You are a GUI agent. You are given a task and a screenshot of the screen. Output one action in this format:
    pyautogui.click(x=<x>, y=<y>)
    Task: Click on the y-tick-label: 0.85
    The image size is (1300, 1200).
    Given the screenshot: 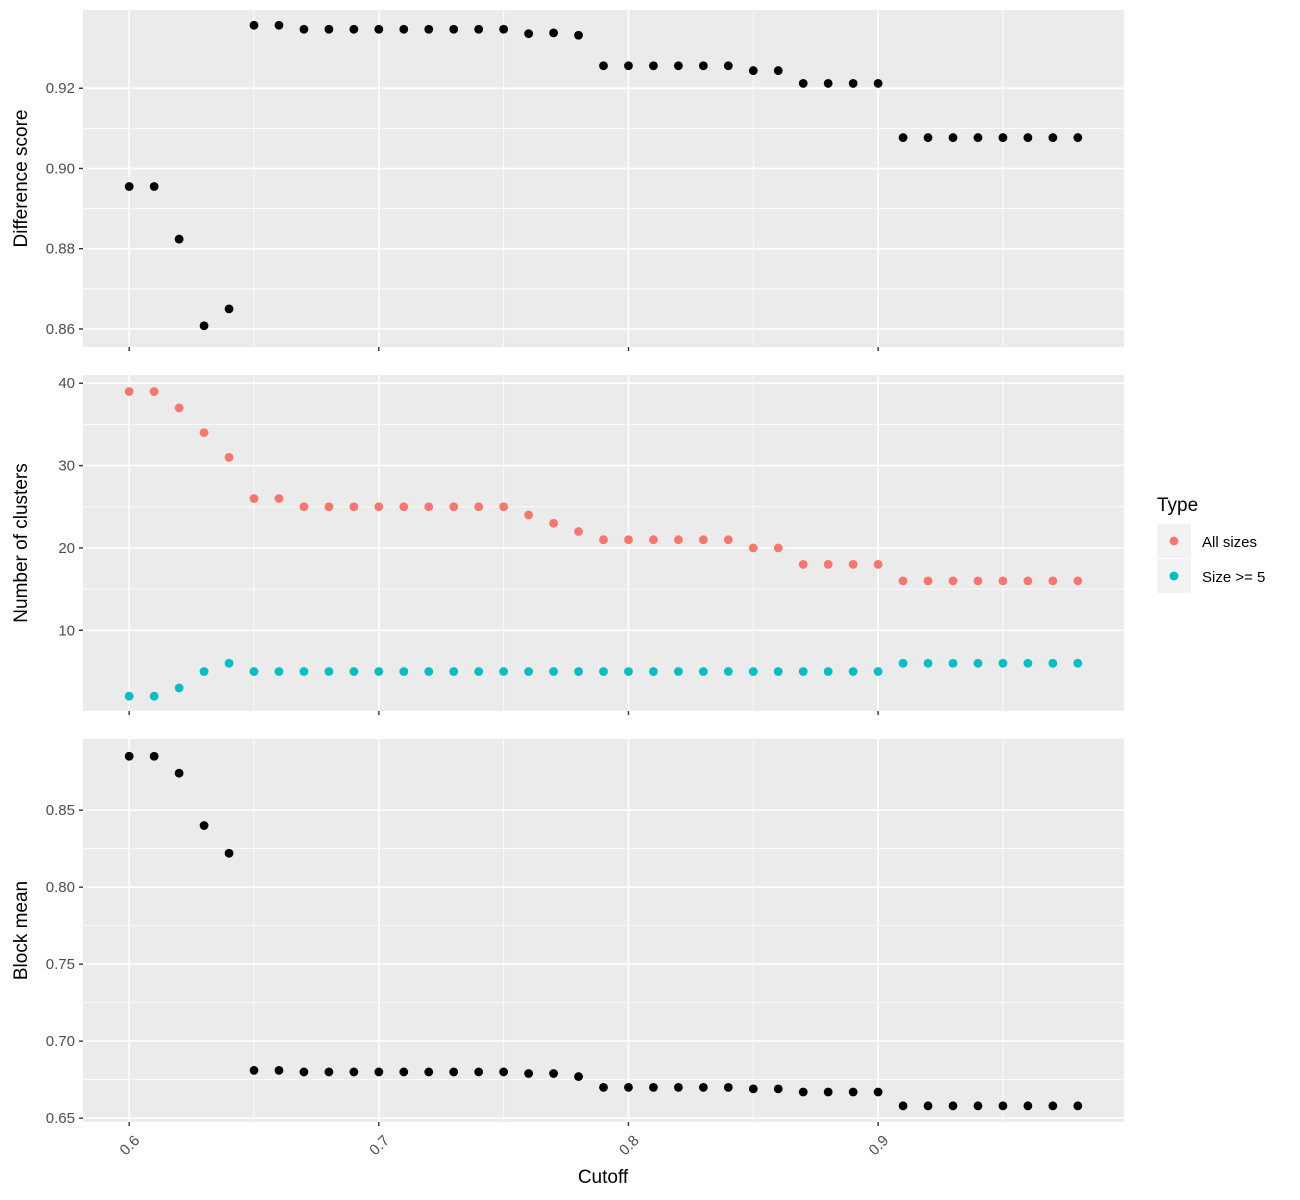 What is the action you would take?
    pyautogui.click(x=60, y=810)
    